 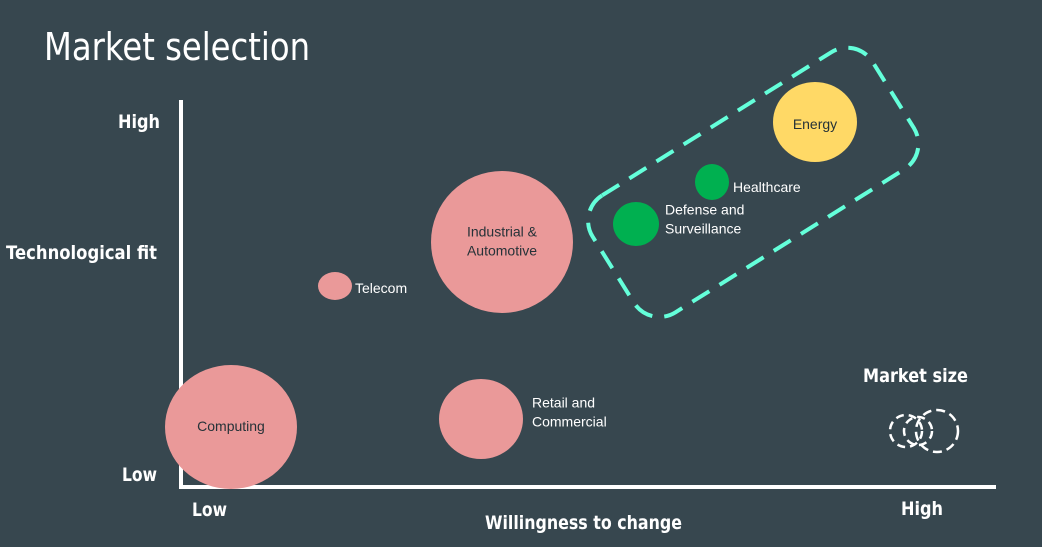 What do you see at coordinates (139, 122) in the screenshot?
I see `y-axis-high-label: High` at bounding box center [139, 122].